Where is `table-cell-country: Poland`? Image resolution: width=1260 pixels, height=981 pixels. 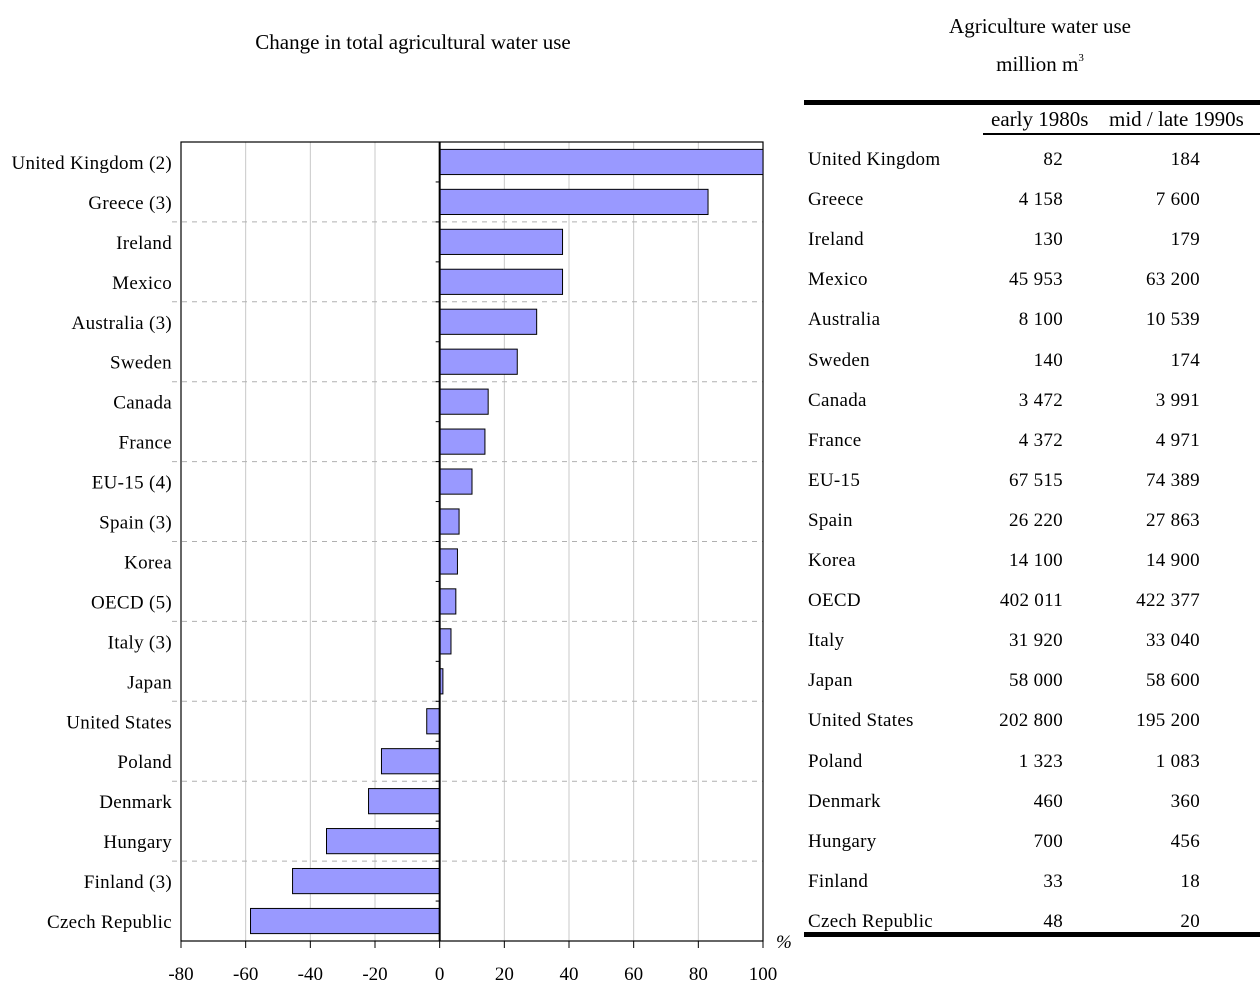
table-cell-country: Poland is located at coordinates (835, 761).